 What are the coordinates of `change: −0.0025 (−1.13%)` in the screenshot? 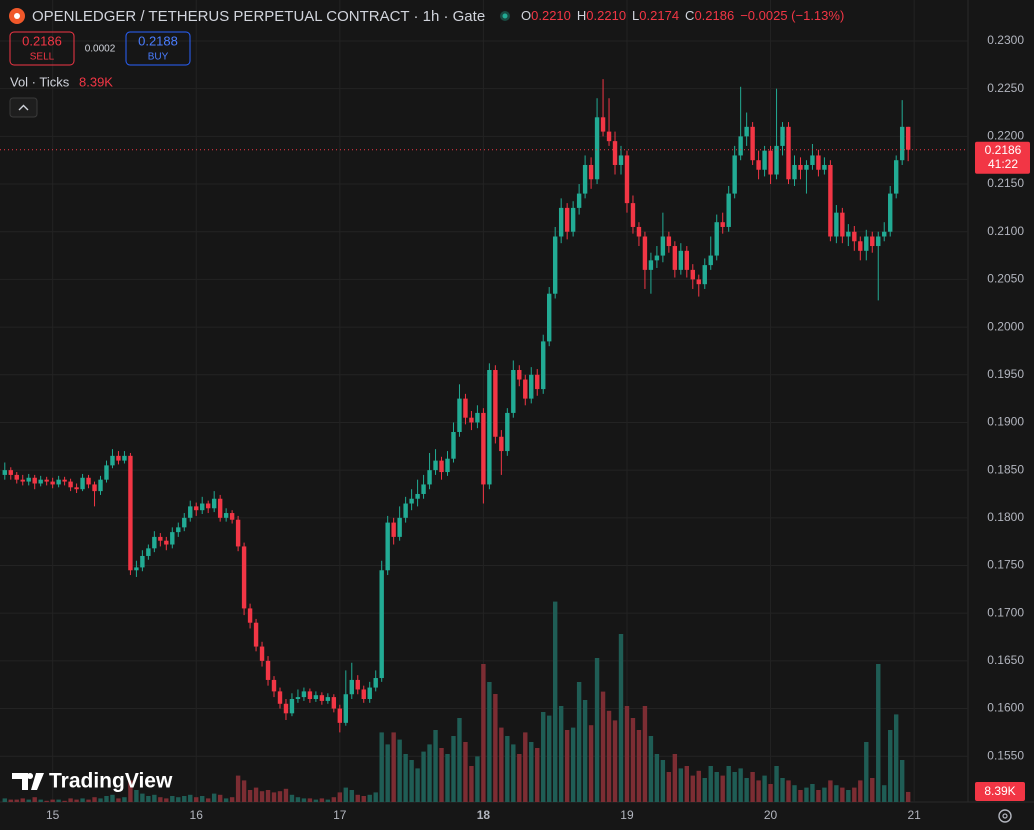 It's located at (792, 15).